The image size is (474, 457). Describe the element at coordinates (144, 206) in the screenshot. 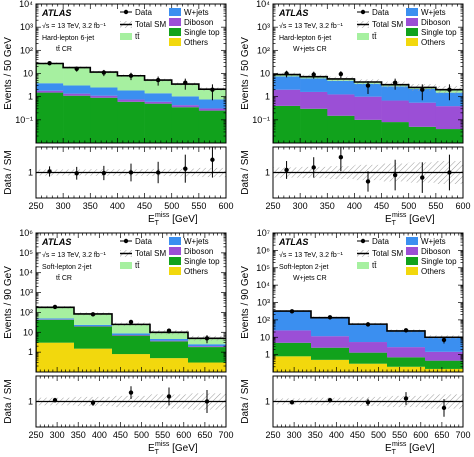

I see `x-tick-label: 450` at that location.